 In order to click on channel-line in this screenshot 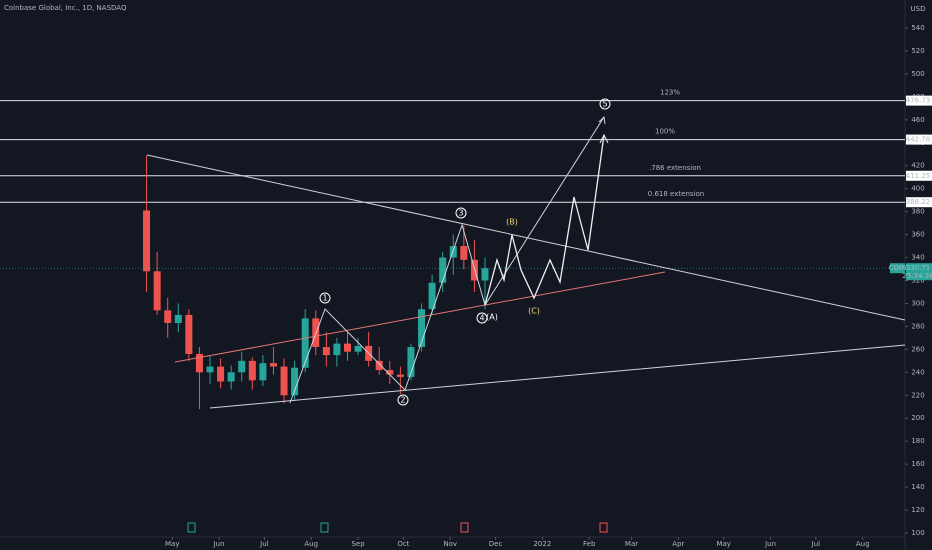, I will do `click(420, 317)`.